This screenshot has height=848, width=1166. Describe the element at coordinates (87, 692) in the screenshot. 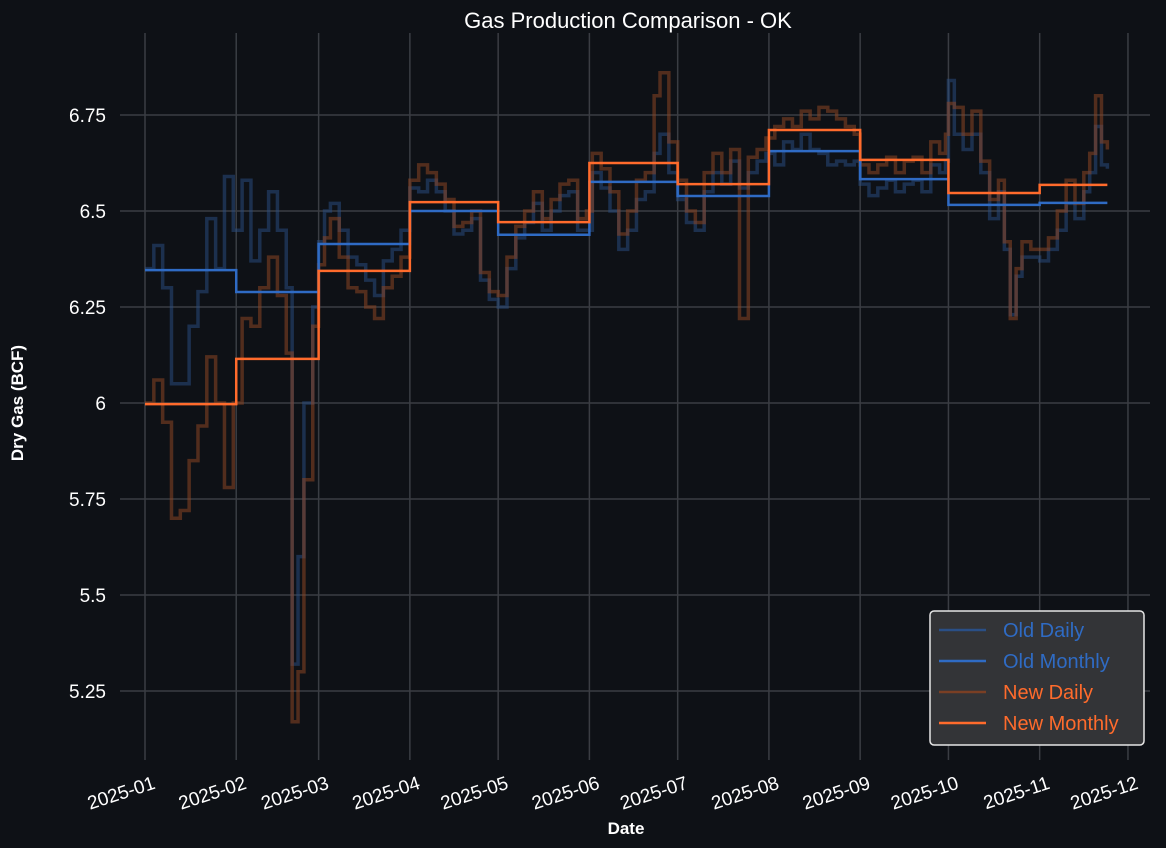

I see `y-tick-label: 5.25` at that location.